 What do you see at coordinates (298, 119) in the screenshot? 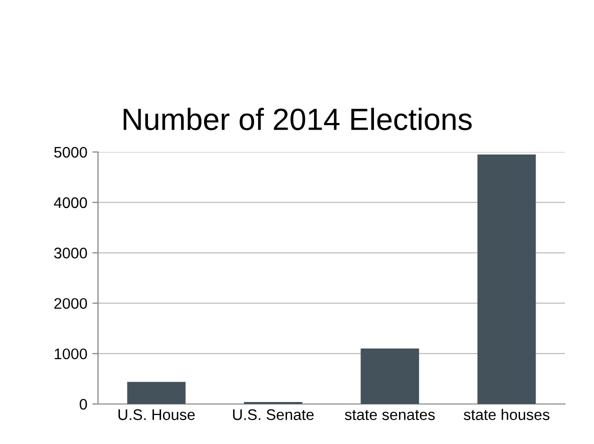
I see `chart-title: Number of 2014 Elections` at bounding box center [298, 119].